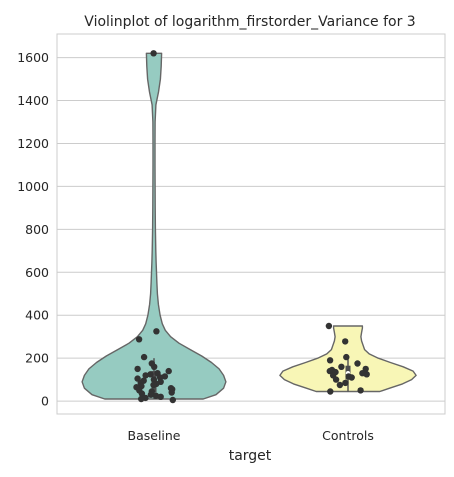 Image resolution: width=454 pixels, height=477 pixels. Describe the element at coordinates (33, 143) in the screenshot. I see `y-tick-label: 1200` at that location.